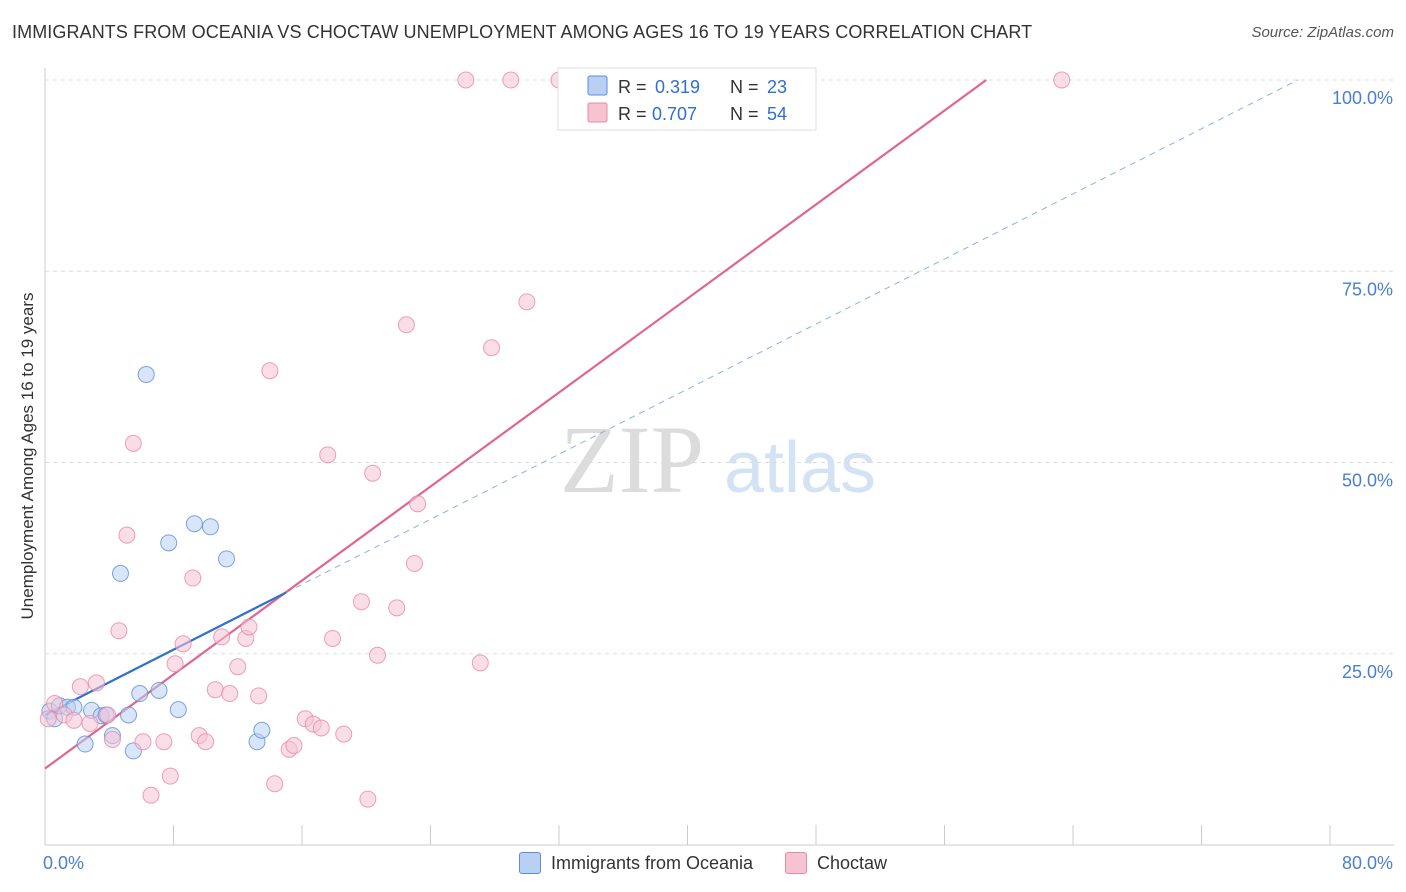 This screenshot has width=1406, height=892. I want to click on legend-label-choctaw: Choctaw, so click(852, 862).